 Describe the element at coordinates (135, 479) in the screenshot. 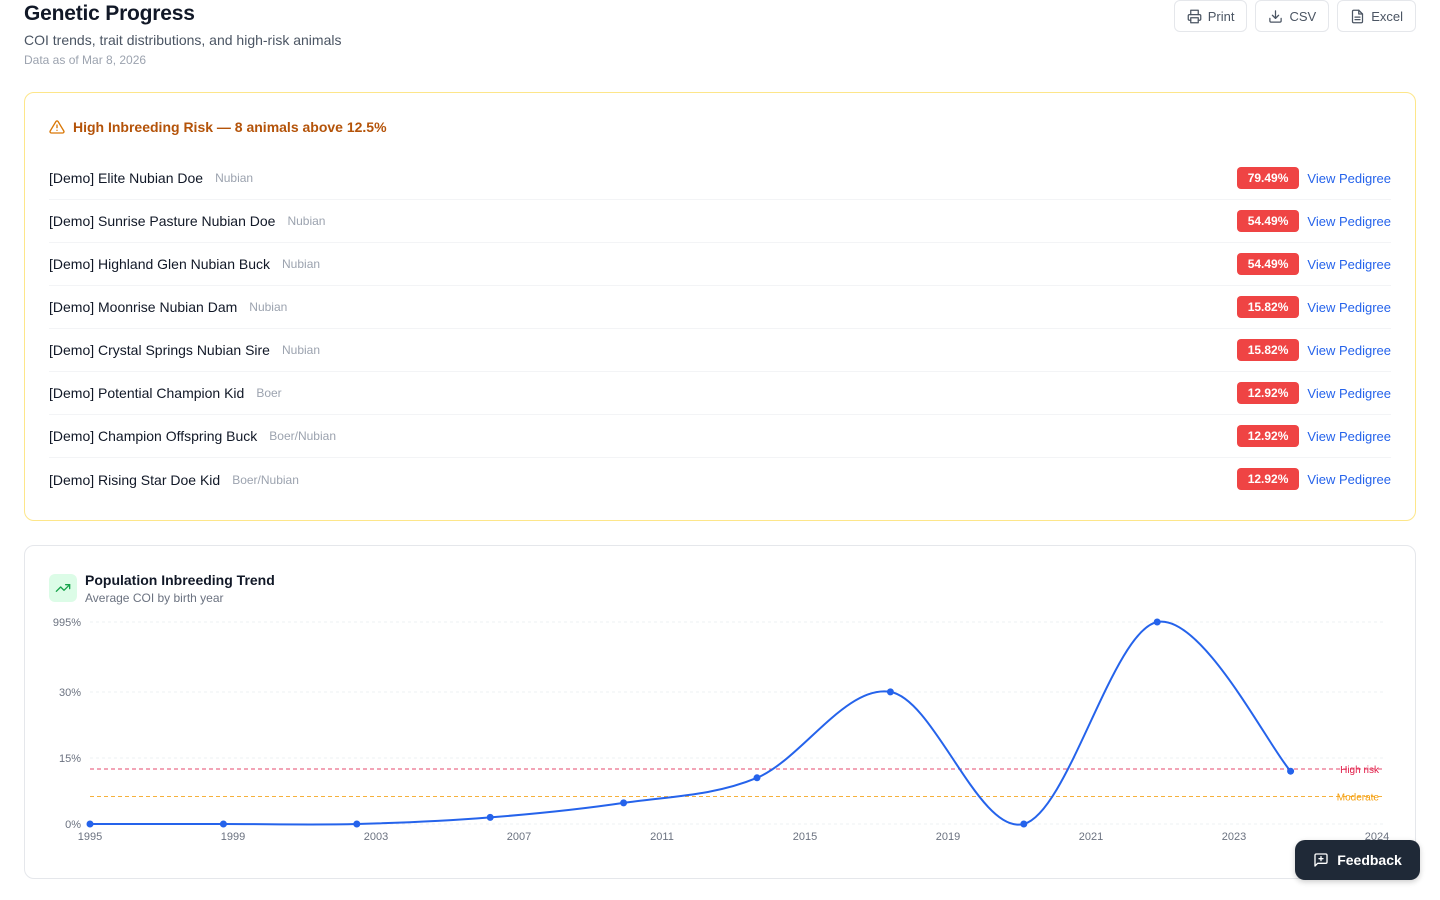

I see `animal-name: [Demo] Rising Star Doe Kid` at that location.